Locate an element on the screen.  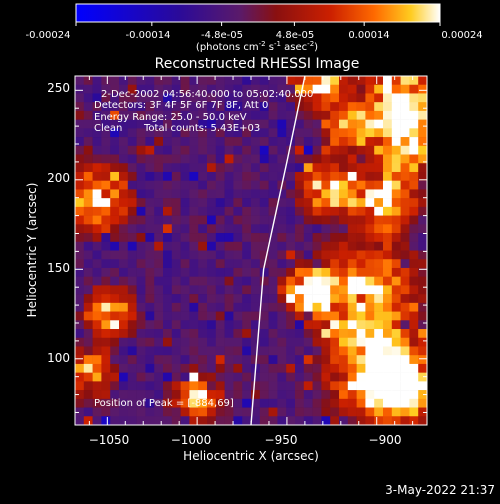
x-tick-label: −900 is located at coordinates (385, 440).